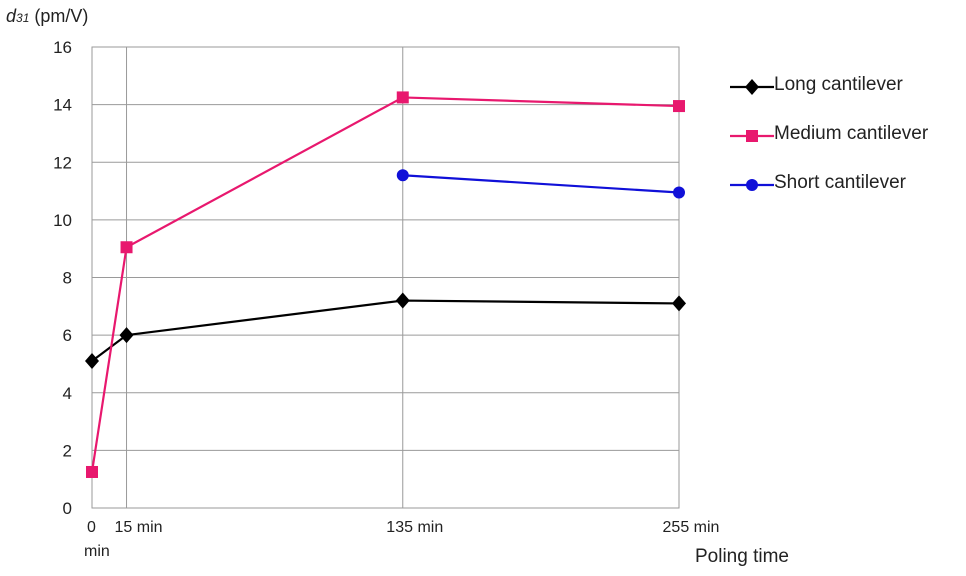  What do you see at coordinates (11, 16) in the screenshot?
I see `y-axis-symbol: d` at bounding box center [11, 16].